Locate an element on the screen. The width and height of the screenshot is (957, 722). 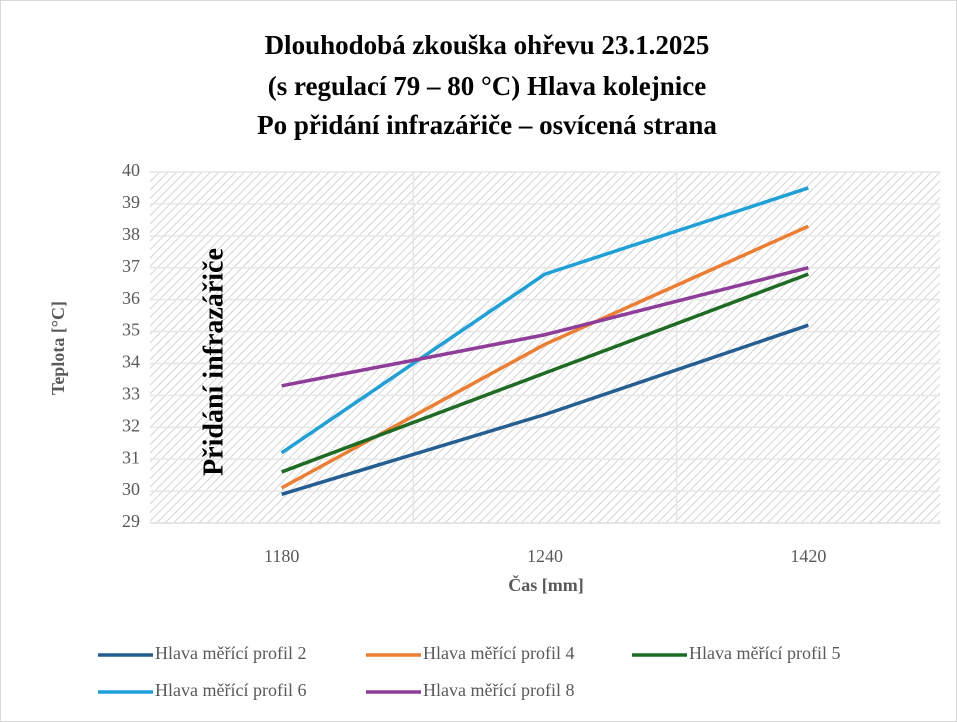
y-tick-label: 31 is located at coordinates (131, 457).